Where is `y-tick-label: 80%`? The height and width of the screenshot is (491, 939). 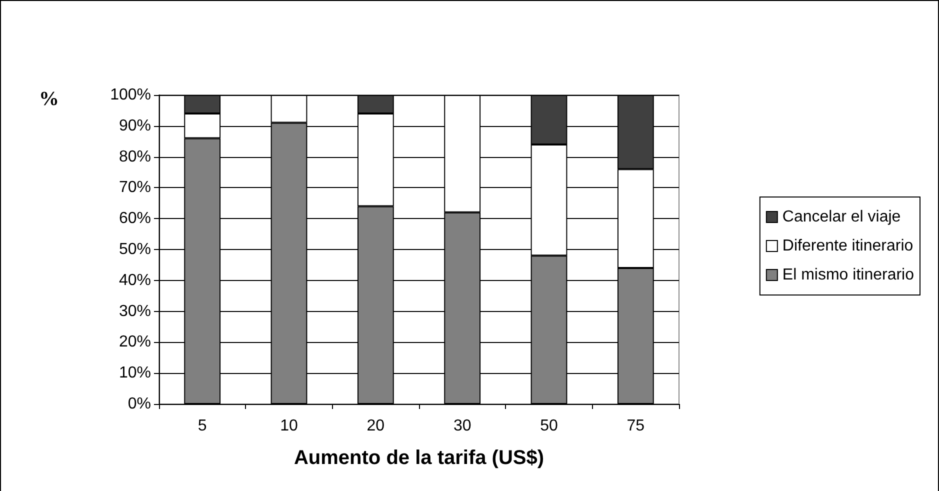 y-tick-label: 80% is located at coordinates (134, 157).